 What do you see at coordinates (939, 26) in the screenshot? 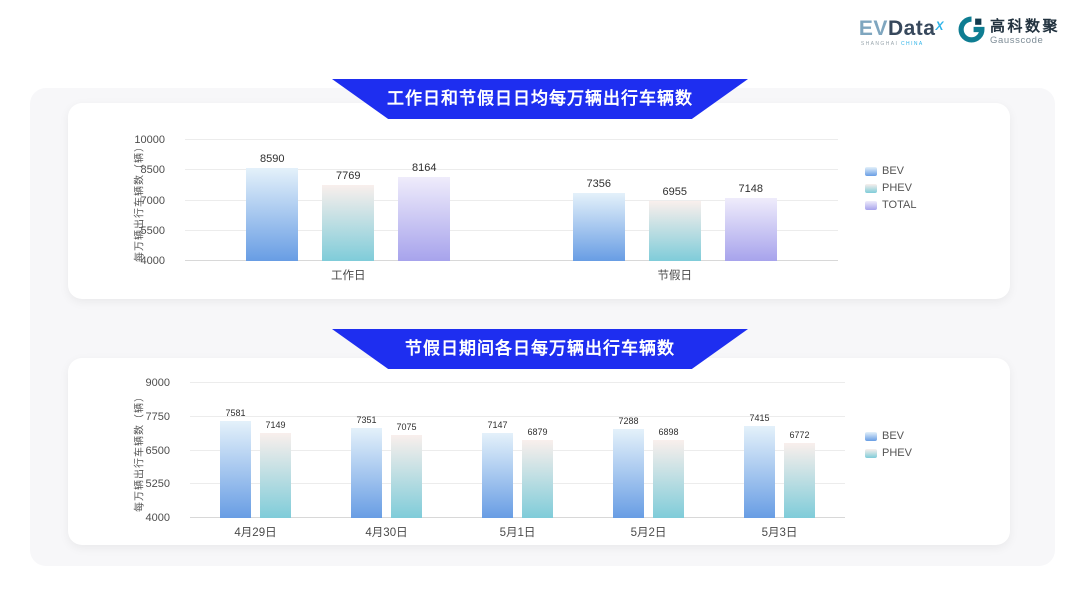
I see `evdata-x-icon: X` at bounding box center [939, 26].